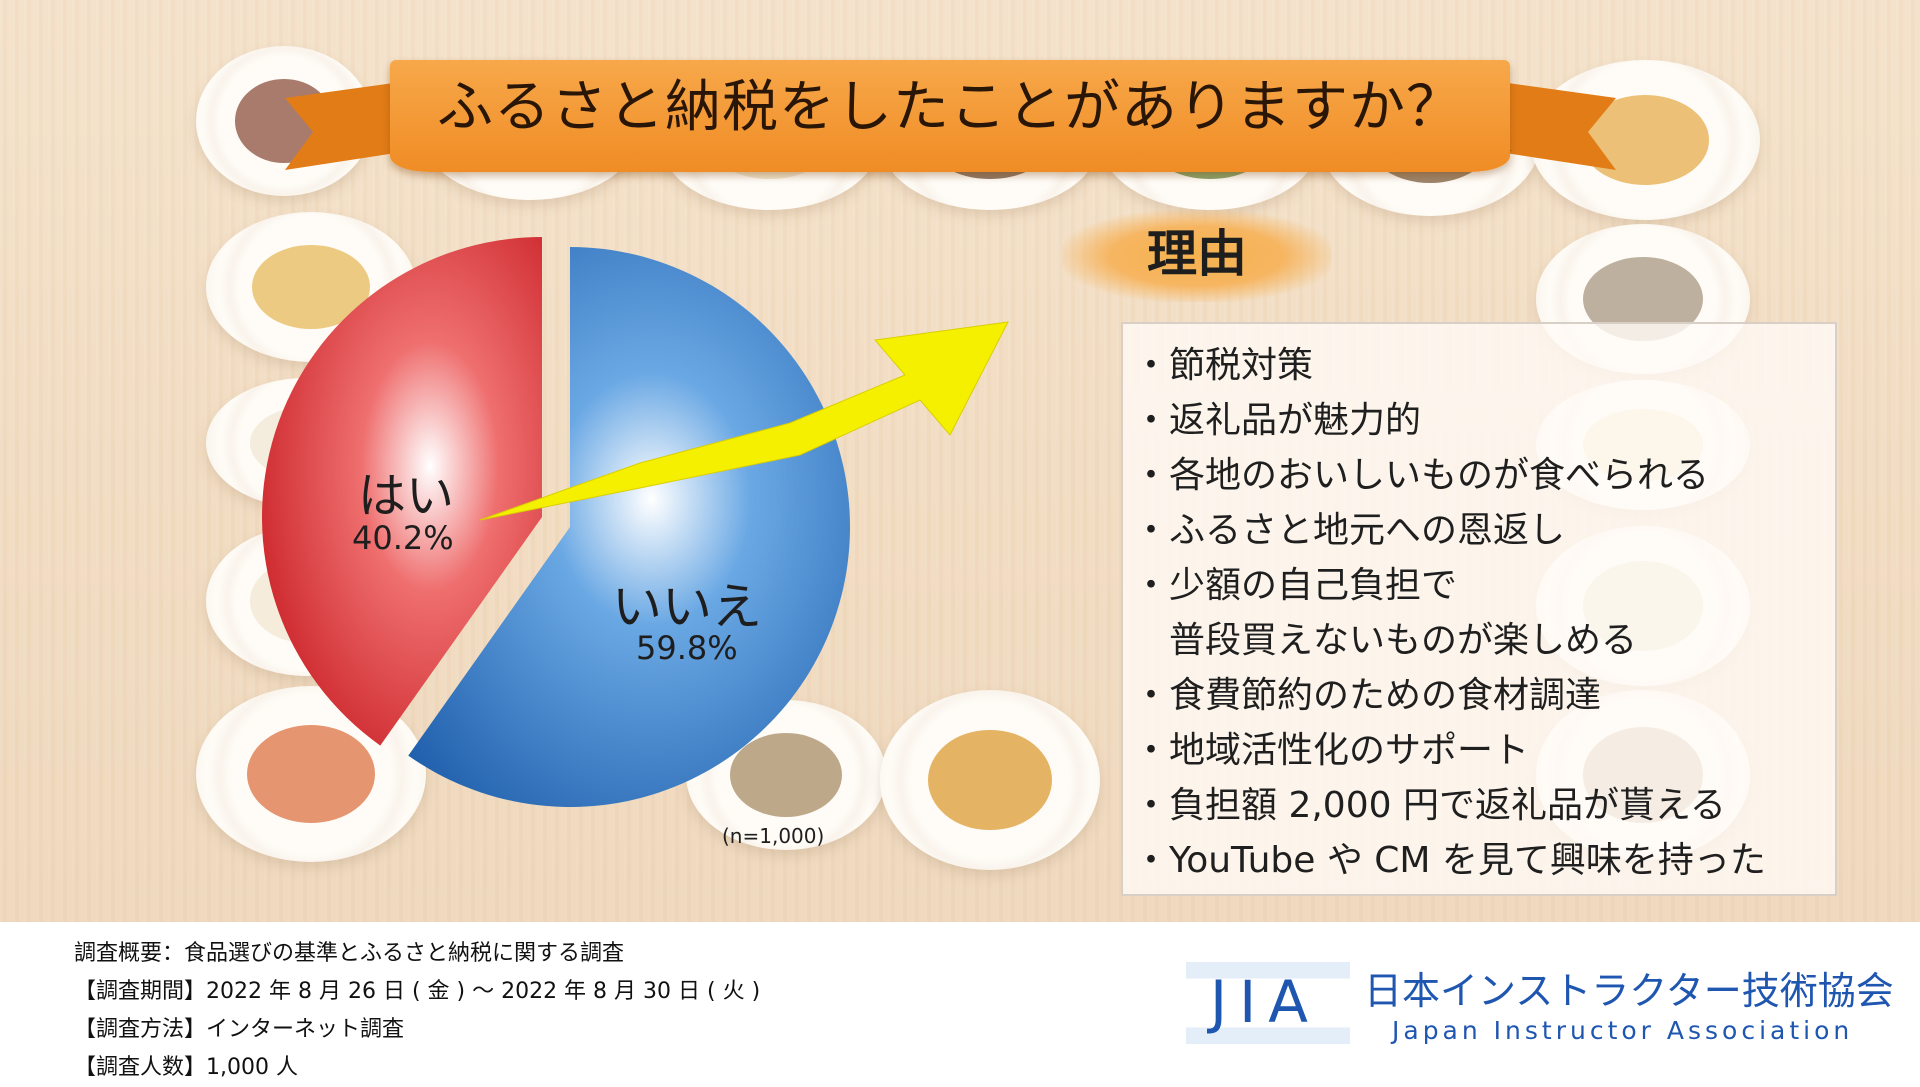 This screenshot has height=1087, width=1920. I want to click on reason-item: ・各地のおいしいものが食べられる, so click(1421, 475).